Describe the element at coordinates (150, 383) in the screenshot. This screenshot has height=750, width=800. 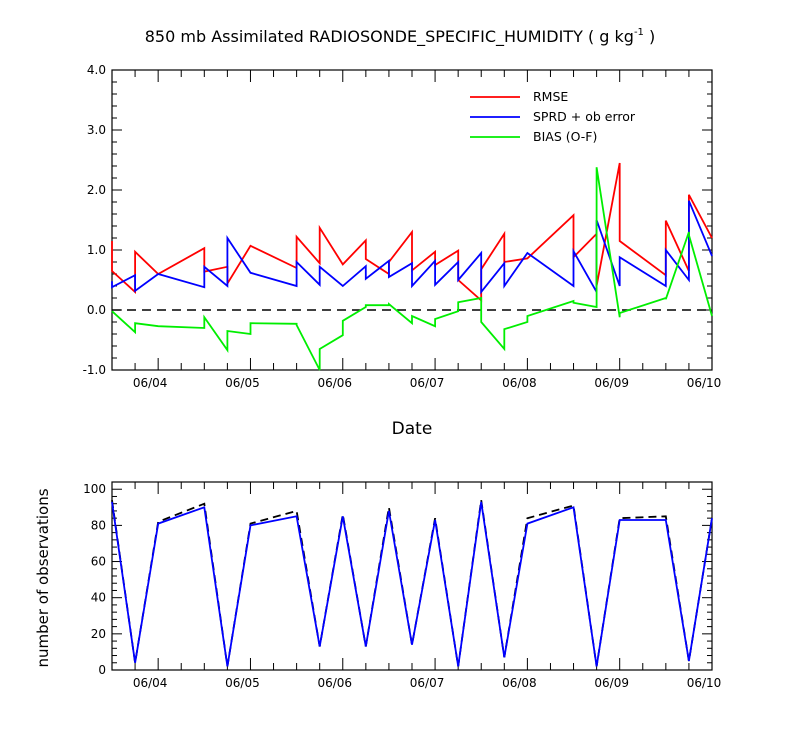
I see `top-xtick-label: 06/04` at that location.